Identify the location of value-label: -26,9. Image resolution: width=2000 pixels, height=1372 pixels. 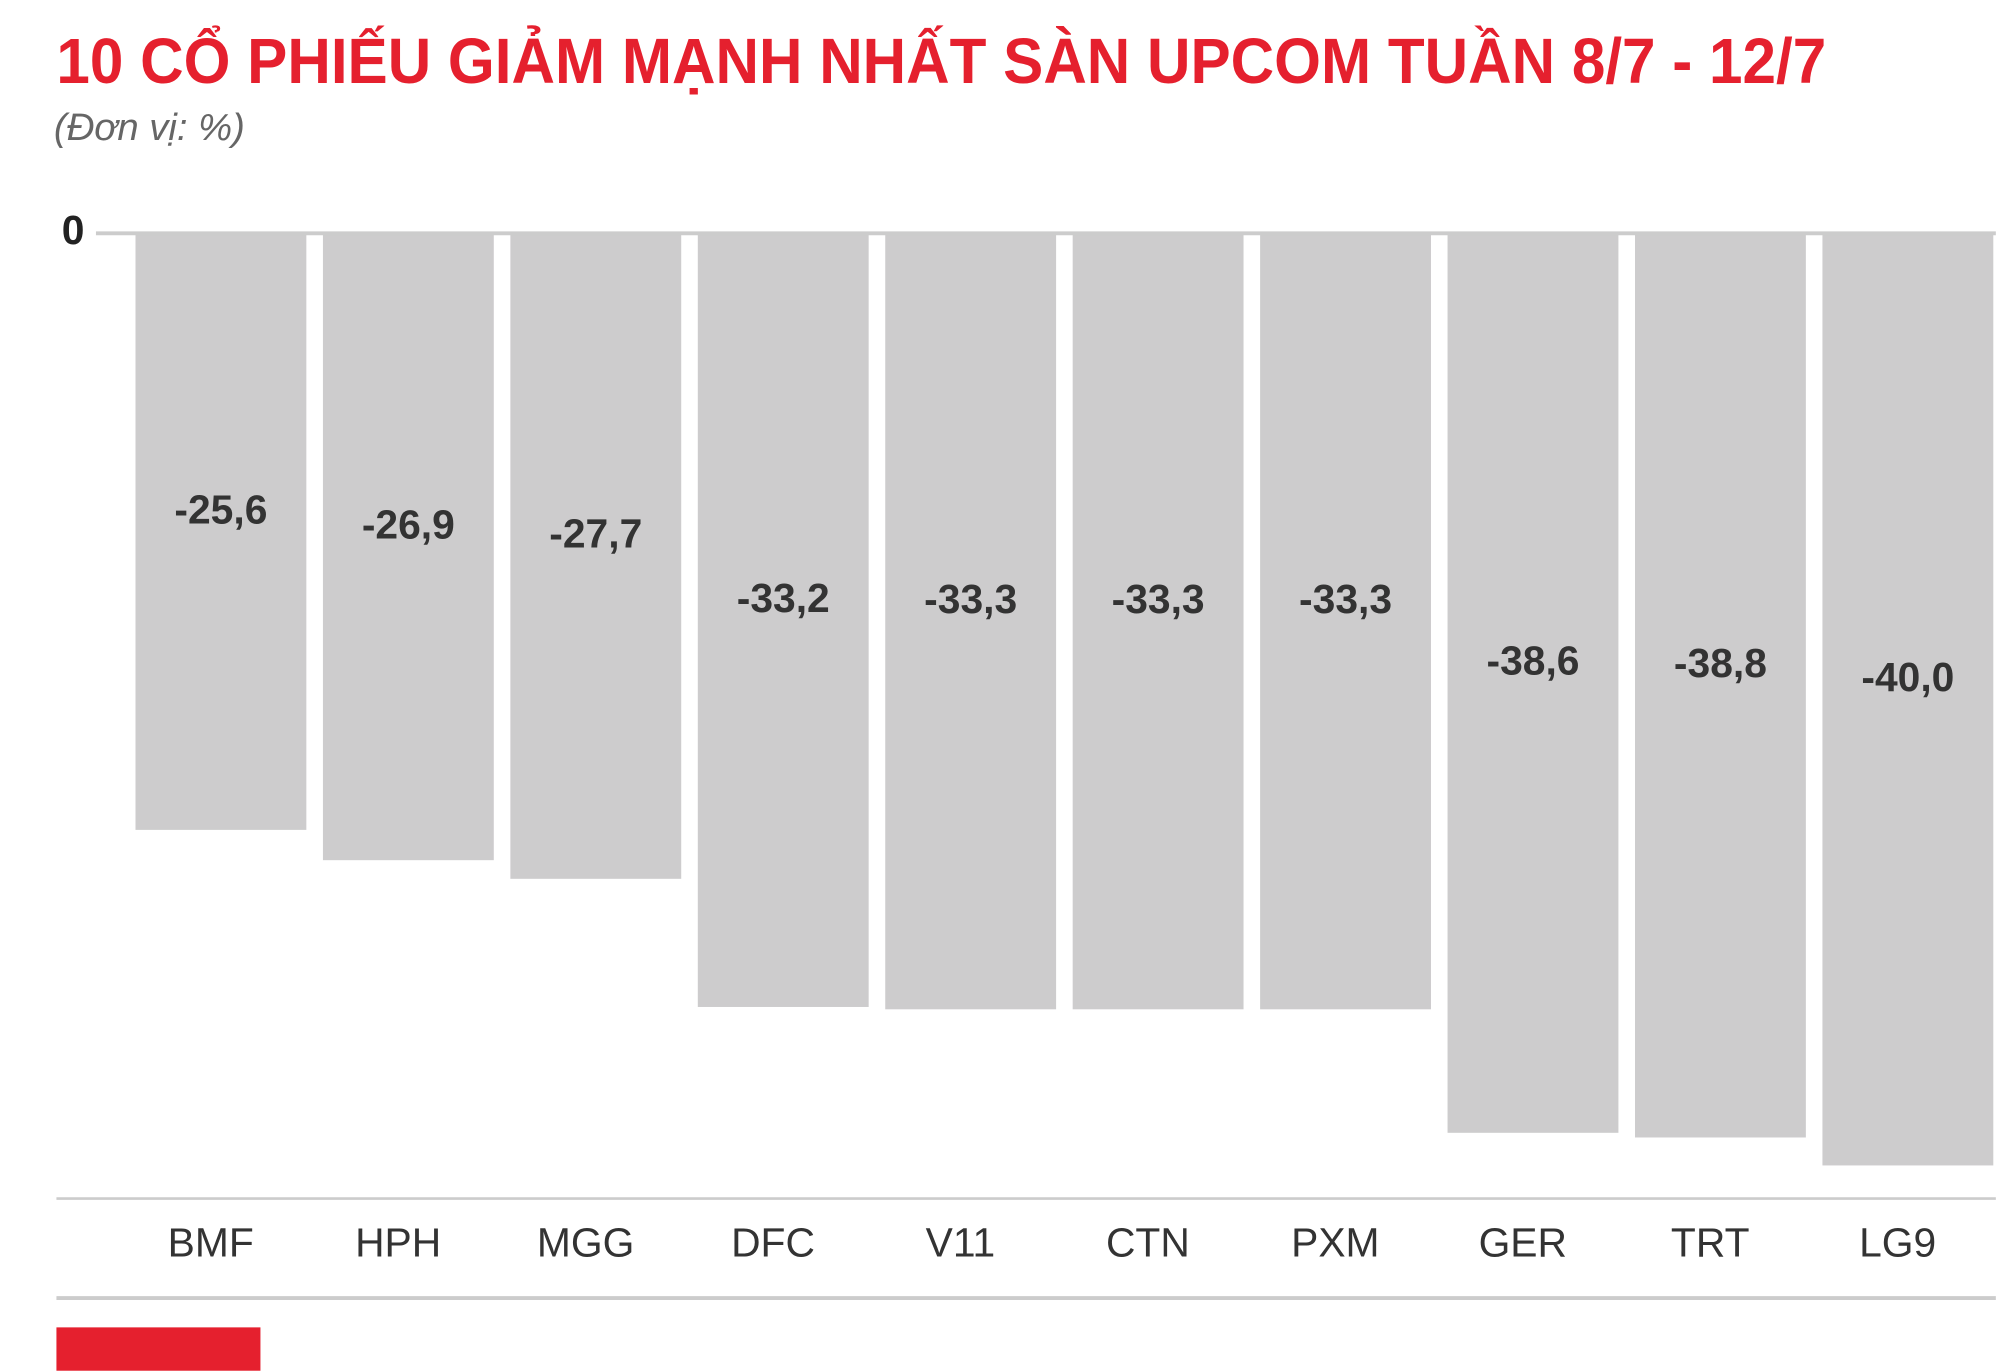
(408, 524).